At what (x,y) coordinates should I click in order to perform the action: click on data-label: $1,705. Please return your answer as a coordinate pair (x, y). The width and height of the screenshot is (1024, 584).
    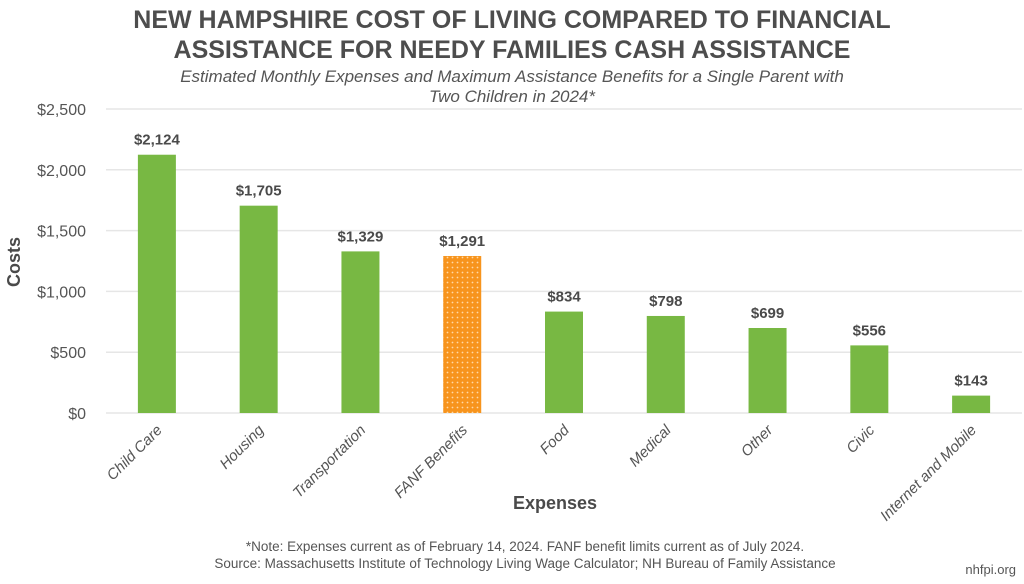
    Looking at the image, I should click on (259, 191).